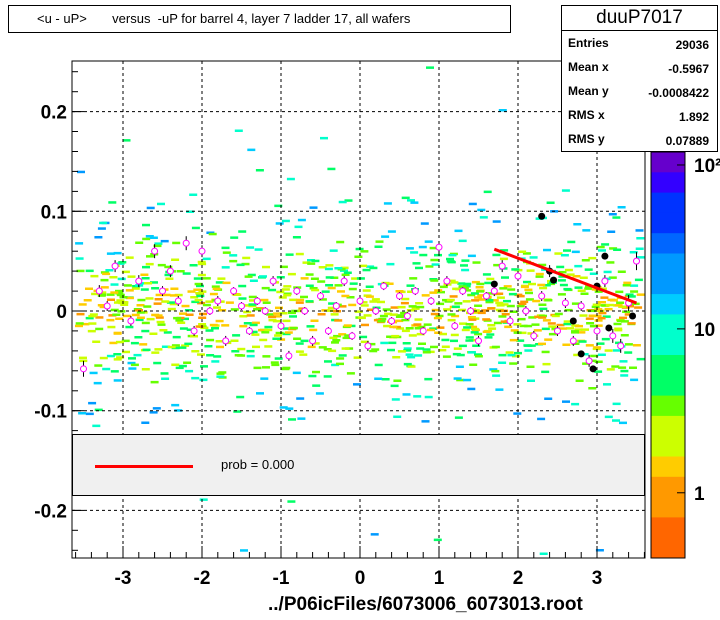 Image resolution: width=720 pixels, height=620 pixels. What do you see at coordinates (144, 466) in the screenshot?
I see `legend-line-swatch` at bounding box center [144, 466].